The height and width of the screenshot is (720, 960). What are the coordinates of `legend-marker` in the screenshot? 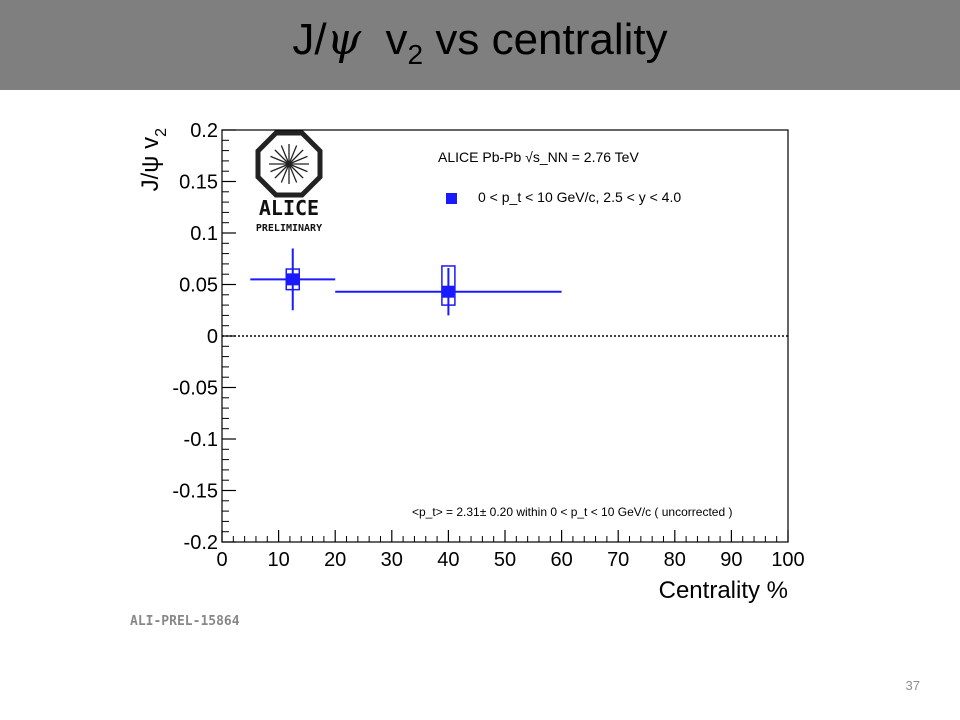 It's located at (451, 198).